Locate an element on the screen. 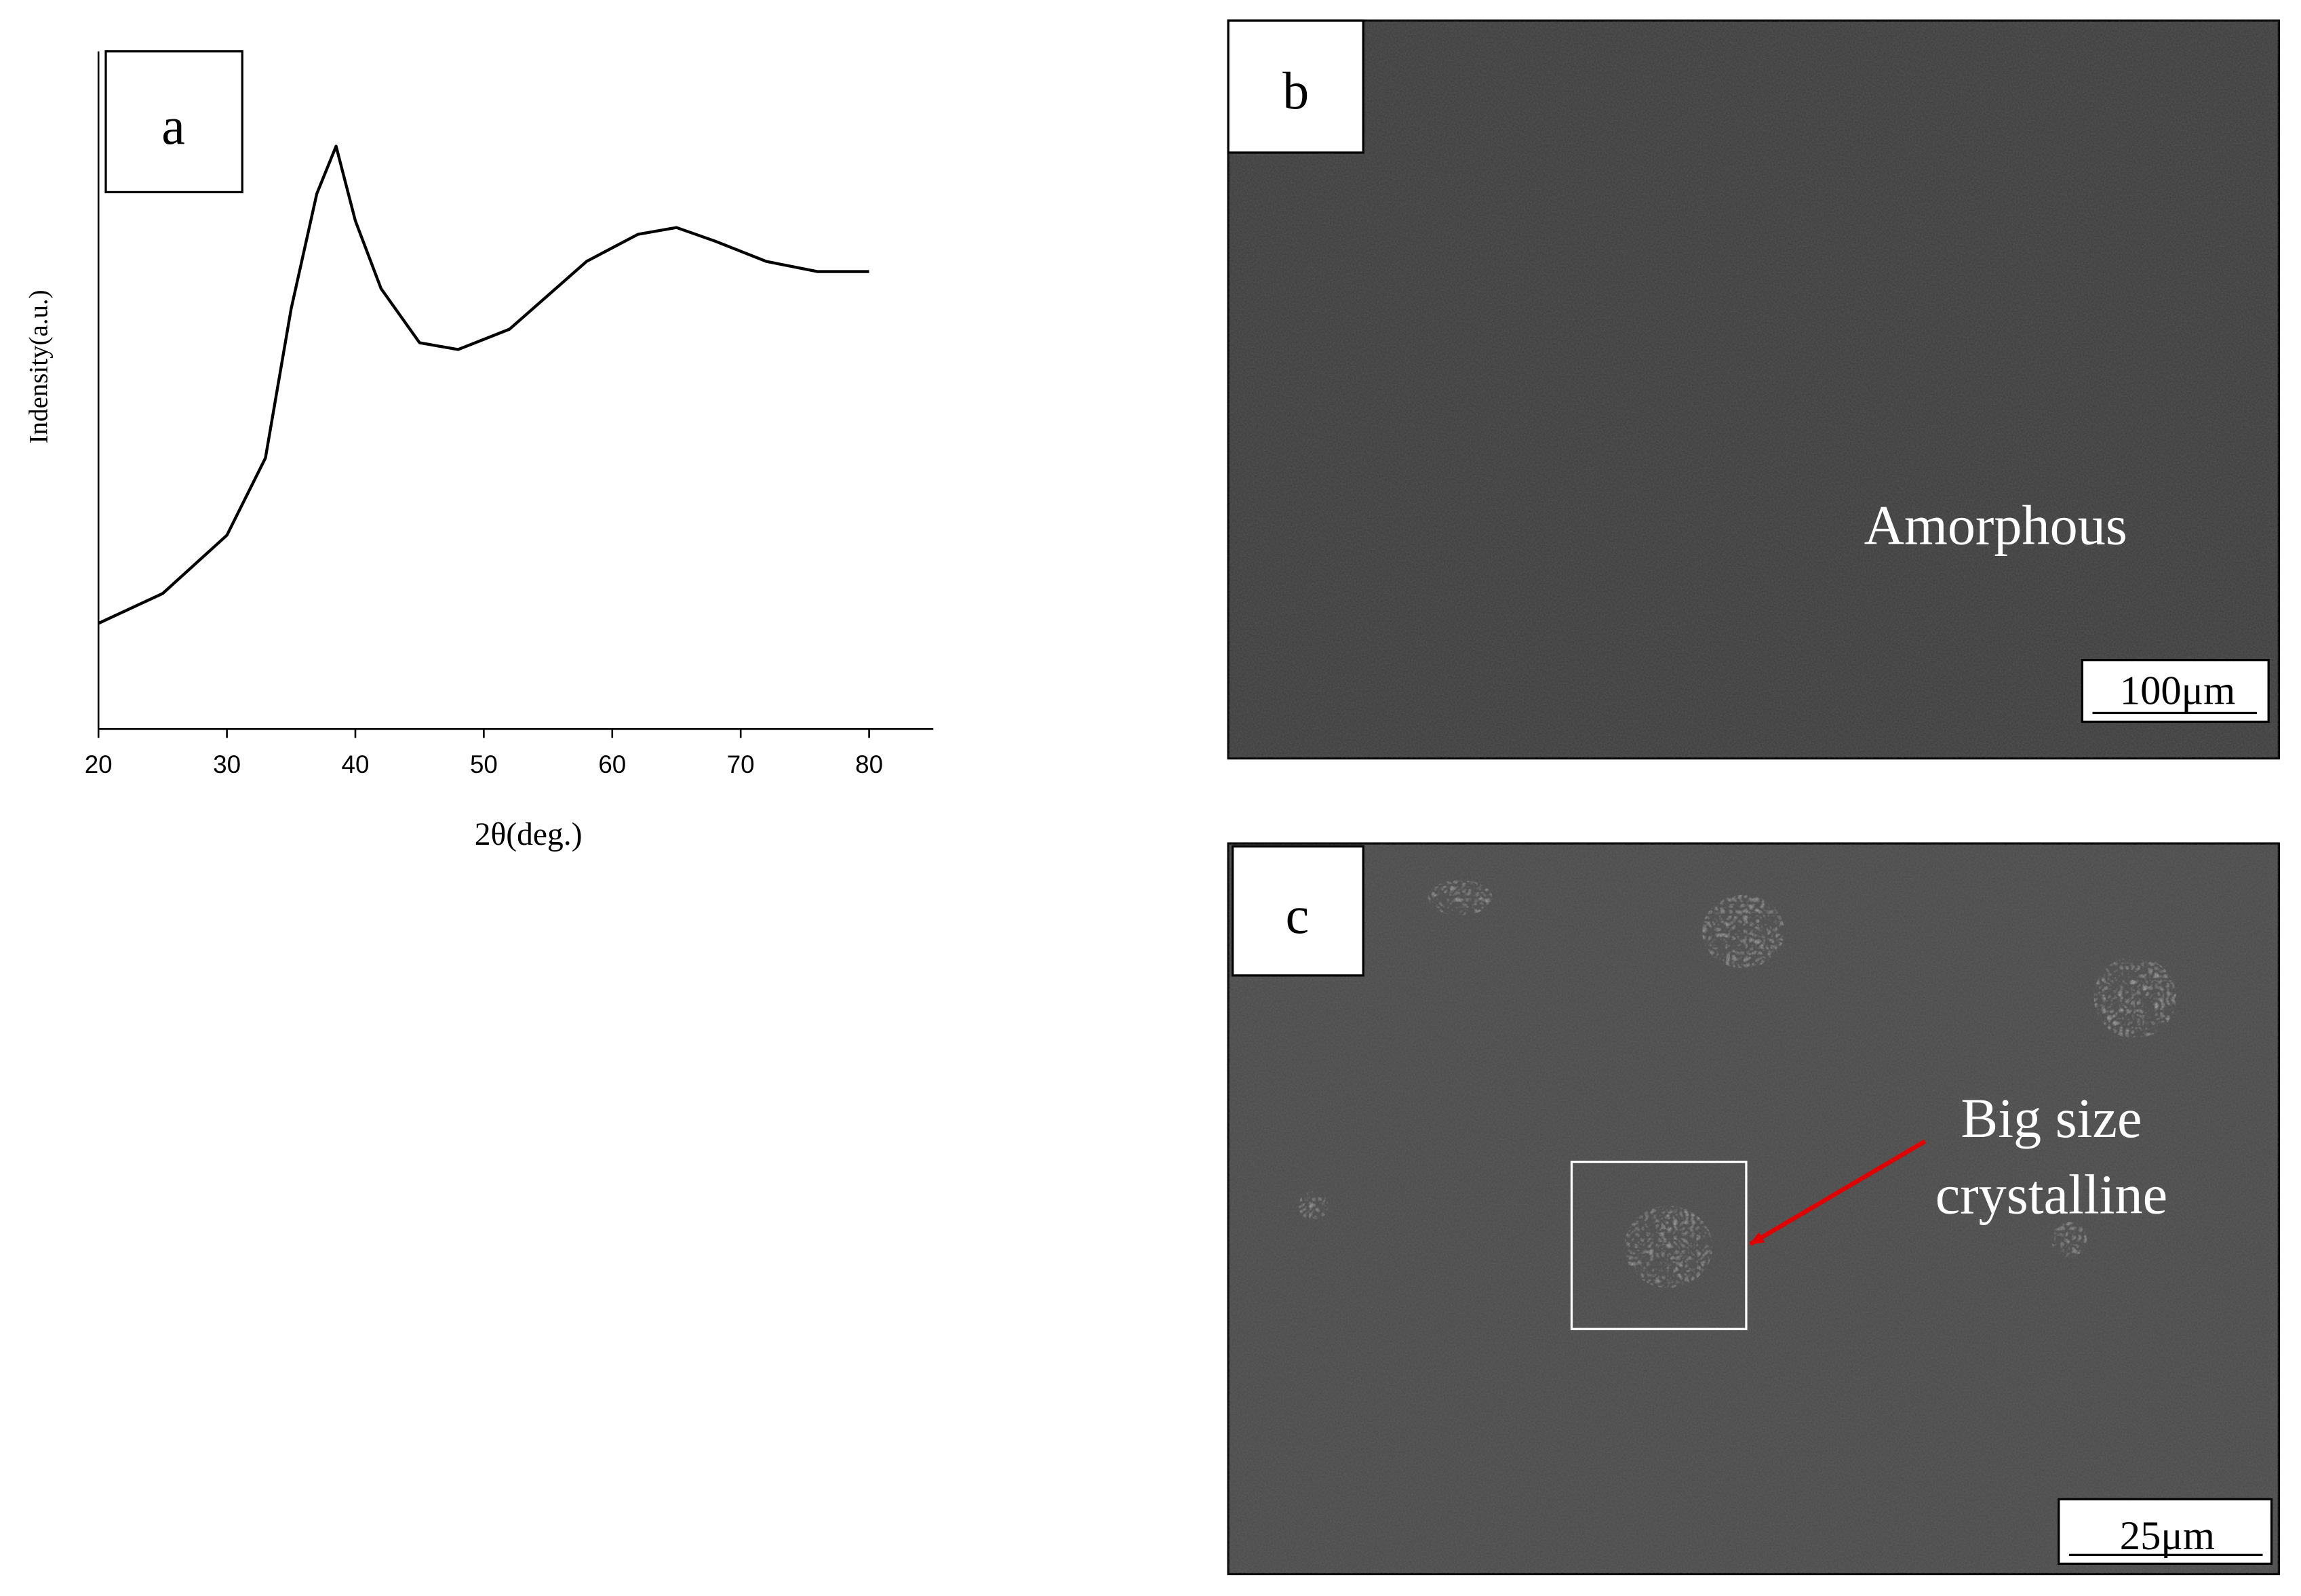 This screenshot has width=2301, height=1596. crystallites is located at coordinates (1737, 1084).